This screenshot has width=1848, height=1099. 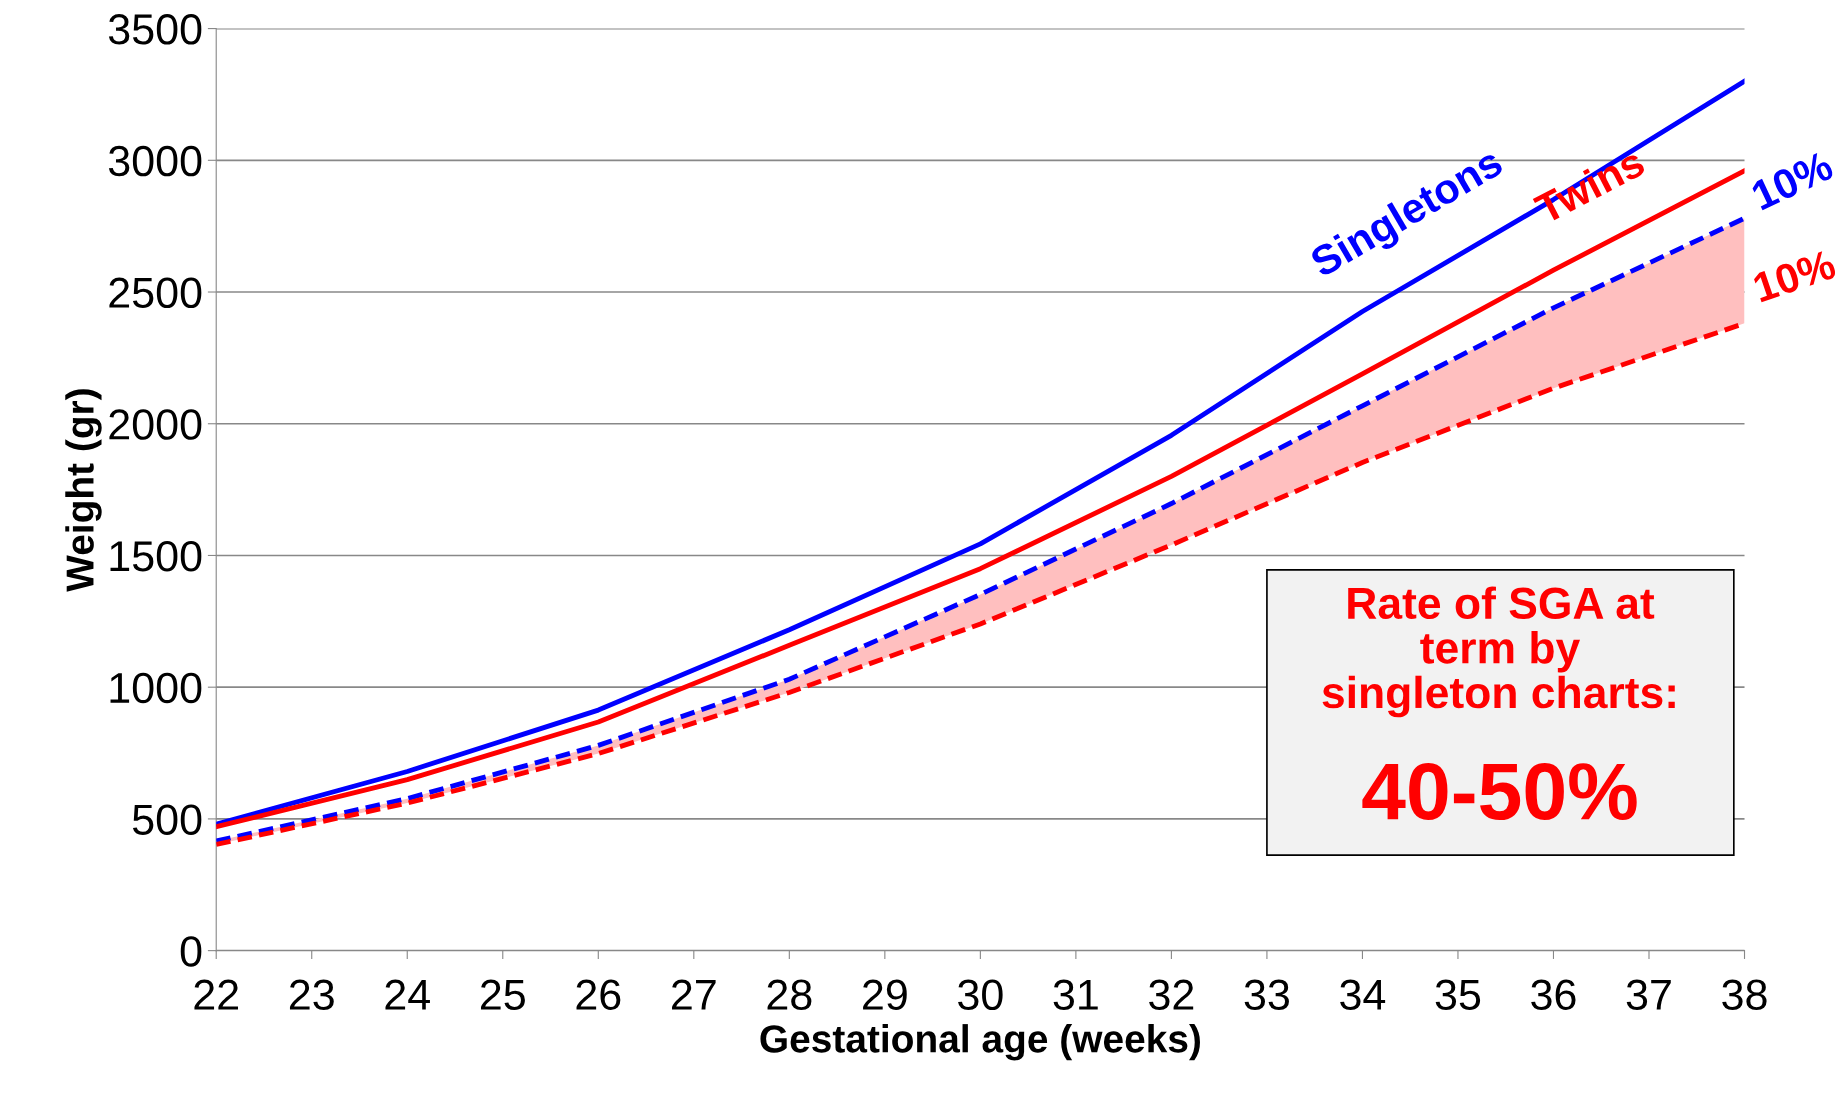 I want to click on annotation: 40-50%, so click(x=1499, y=792).